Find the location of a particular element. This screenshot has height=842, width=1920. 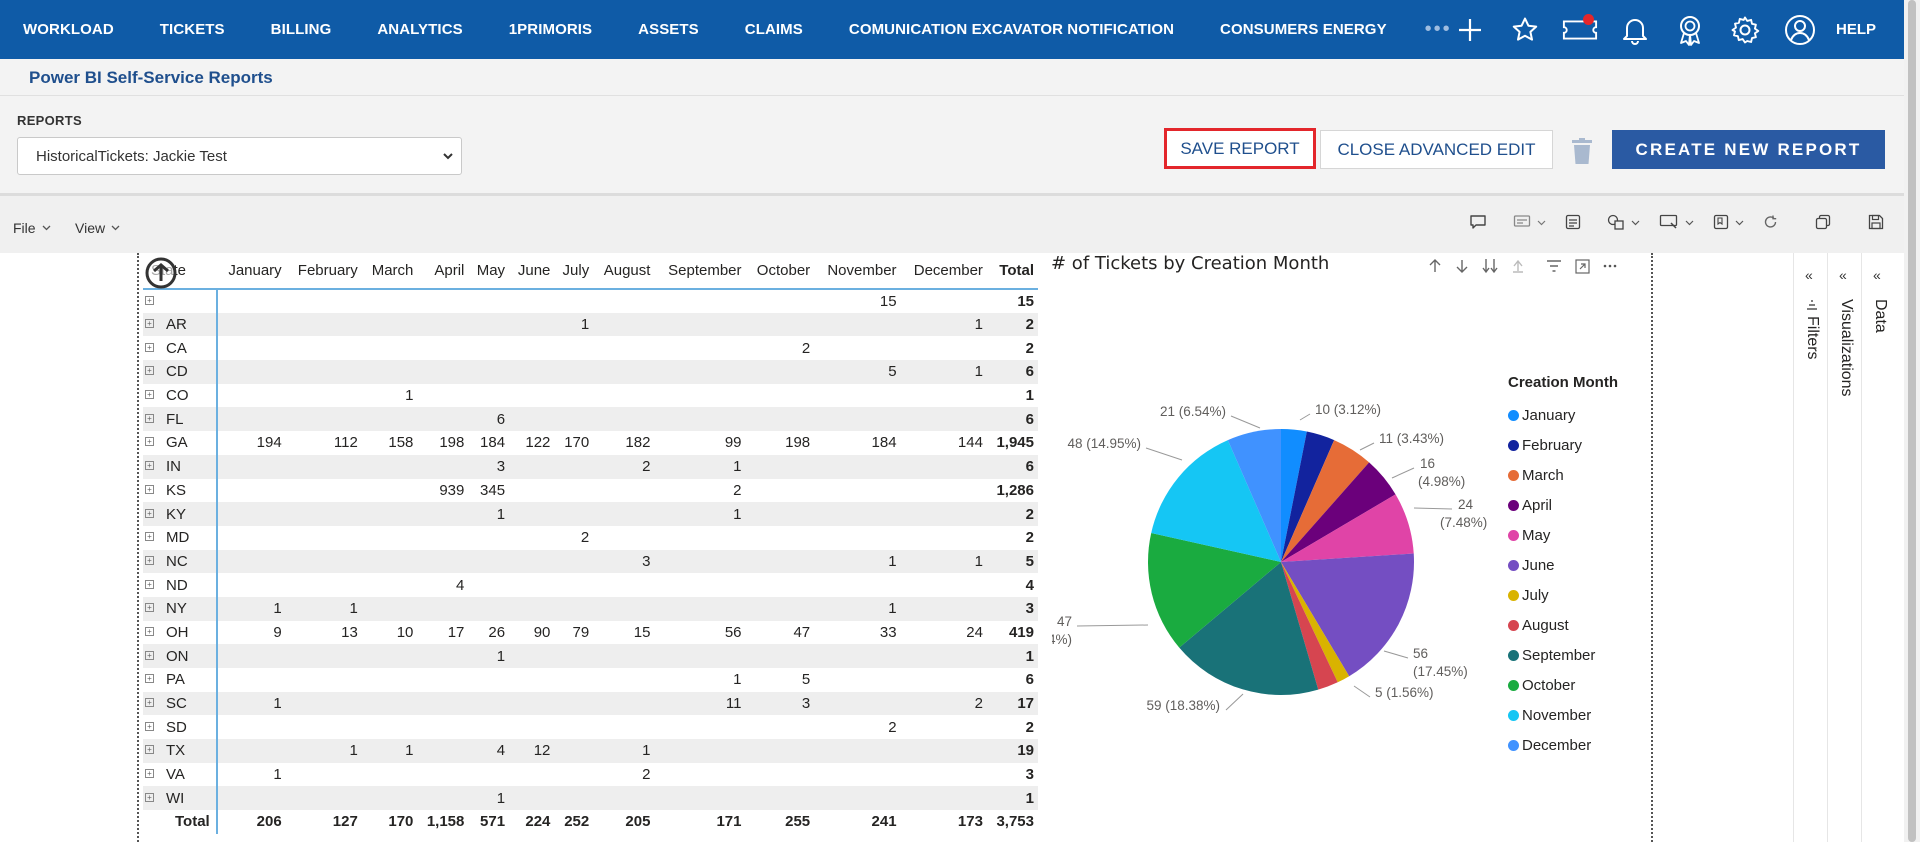

more-options-icon is located at coordinates (1610, 266).